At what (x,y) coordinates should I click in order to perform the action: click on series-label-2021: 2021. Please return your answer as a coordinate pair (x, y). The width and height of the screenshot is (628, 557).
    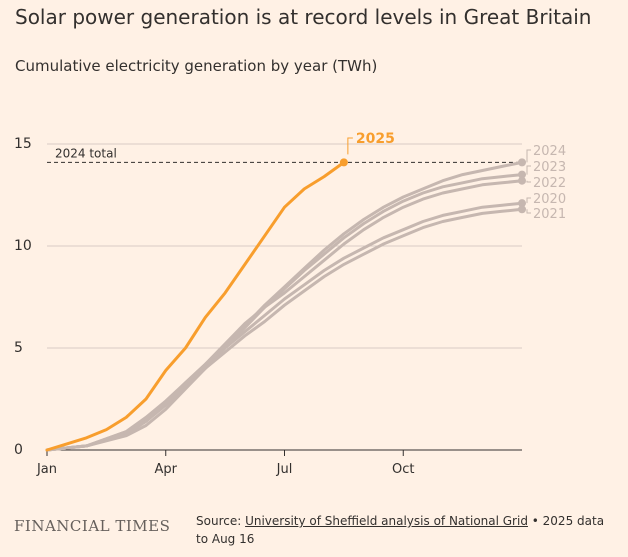
    Looking at the image, I should click on (549, 214).